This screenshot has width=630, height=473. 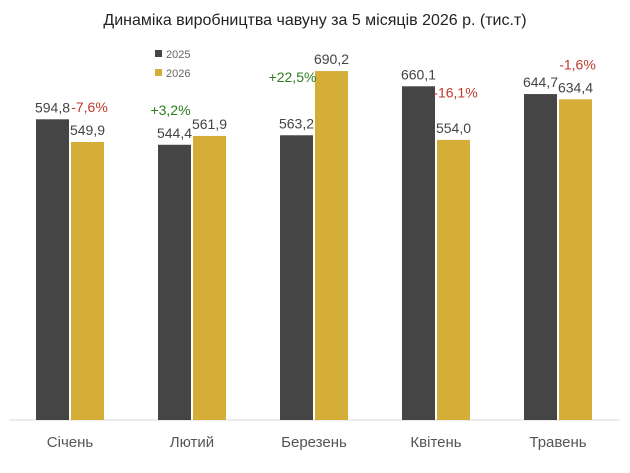 I want to click on change-label-4: -1,6%, so click(x=577, y=64).